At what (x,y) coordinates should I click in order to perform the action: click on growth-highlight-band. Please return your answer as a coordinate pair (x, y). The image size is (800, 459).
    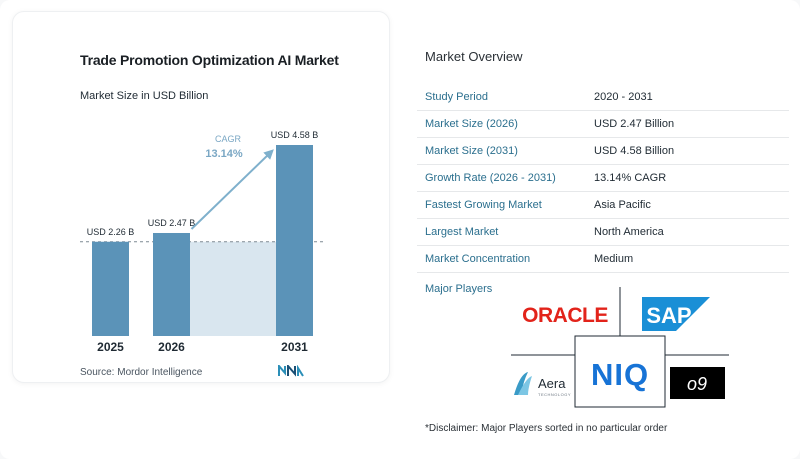
    Looking at the image, I should click on (233, 288).